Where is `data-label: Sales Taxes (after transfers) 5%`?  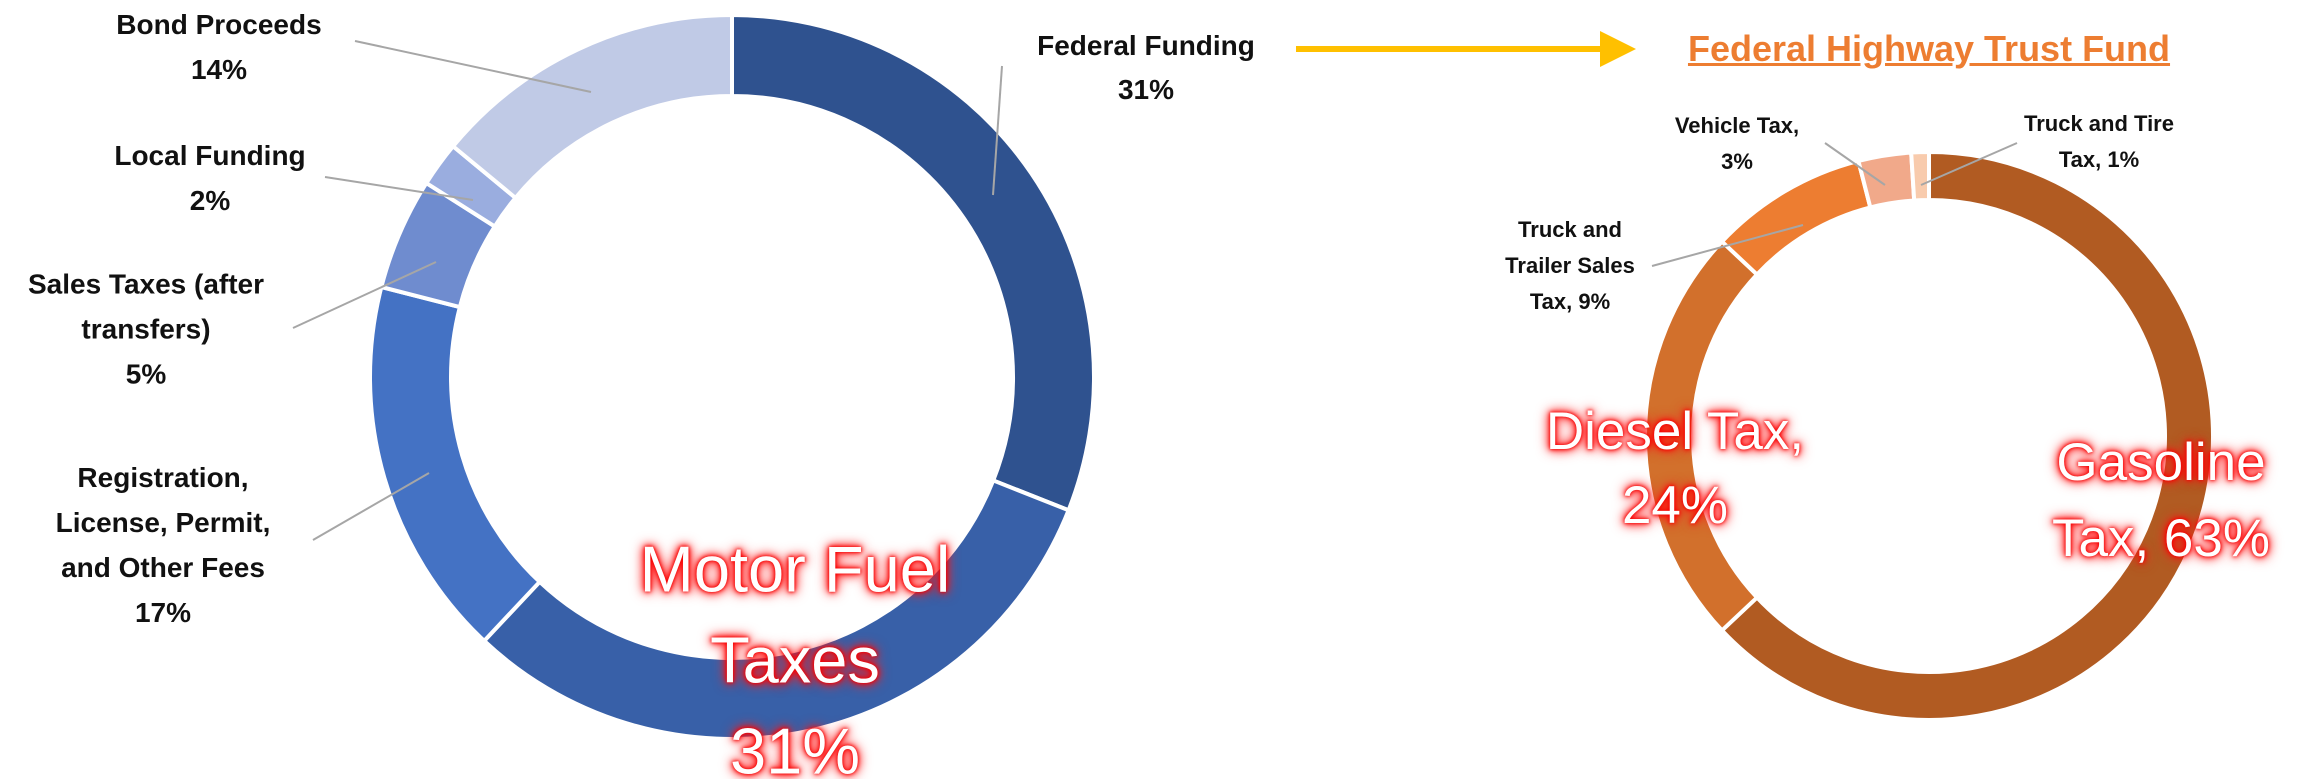 data-label: Sales Taxes (after transfers) 5% is located at coordinates (148, 329).